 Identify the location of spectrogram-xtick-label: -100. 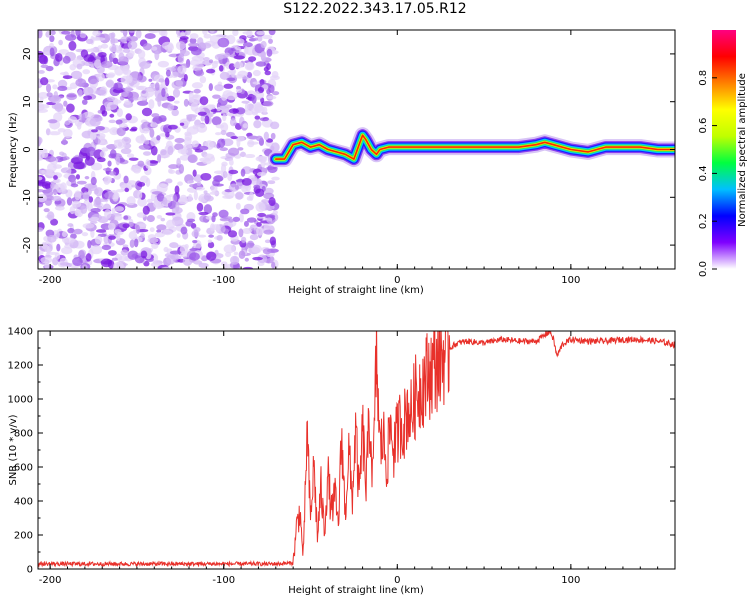
(223, 280).